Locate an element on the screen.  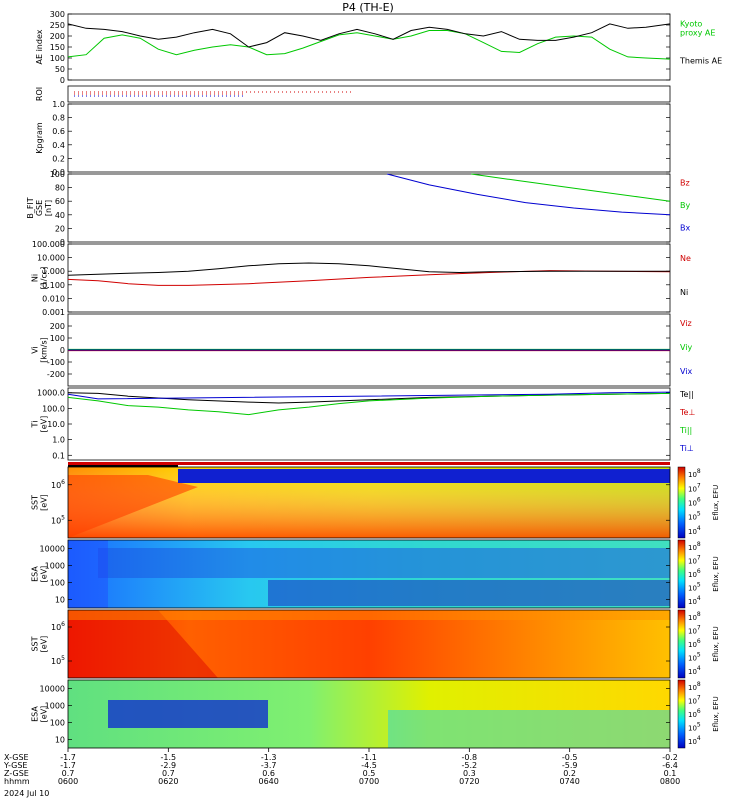
kp-tick-label: 0.0 is located at coordinates (58, 172).